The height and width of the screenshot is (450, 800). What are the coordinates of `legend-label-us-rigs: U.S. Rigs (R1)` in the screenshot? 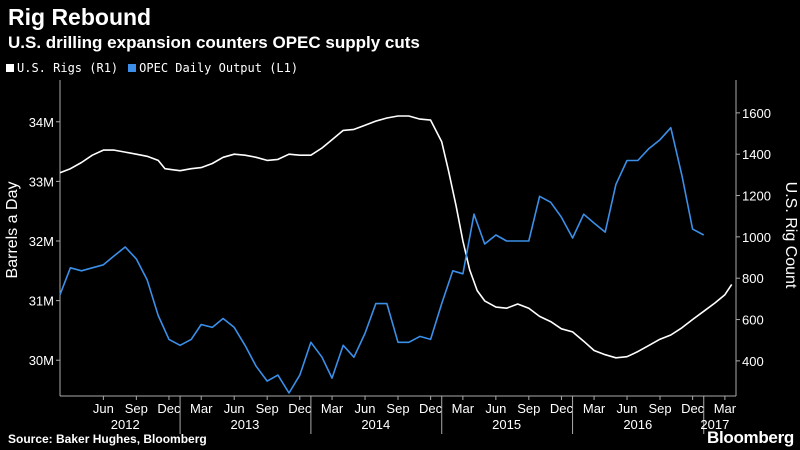 It's located at (68, 68).